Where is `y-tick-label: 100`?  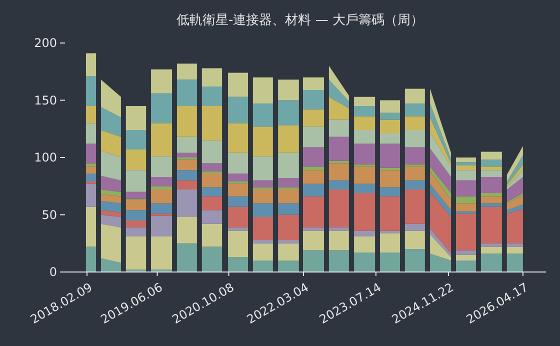 y-tick-label: 100 is located at coordinates (45, 157).